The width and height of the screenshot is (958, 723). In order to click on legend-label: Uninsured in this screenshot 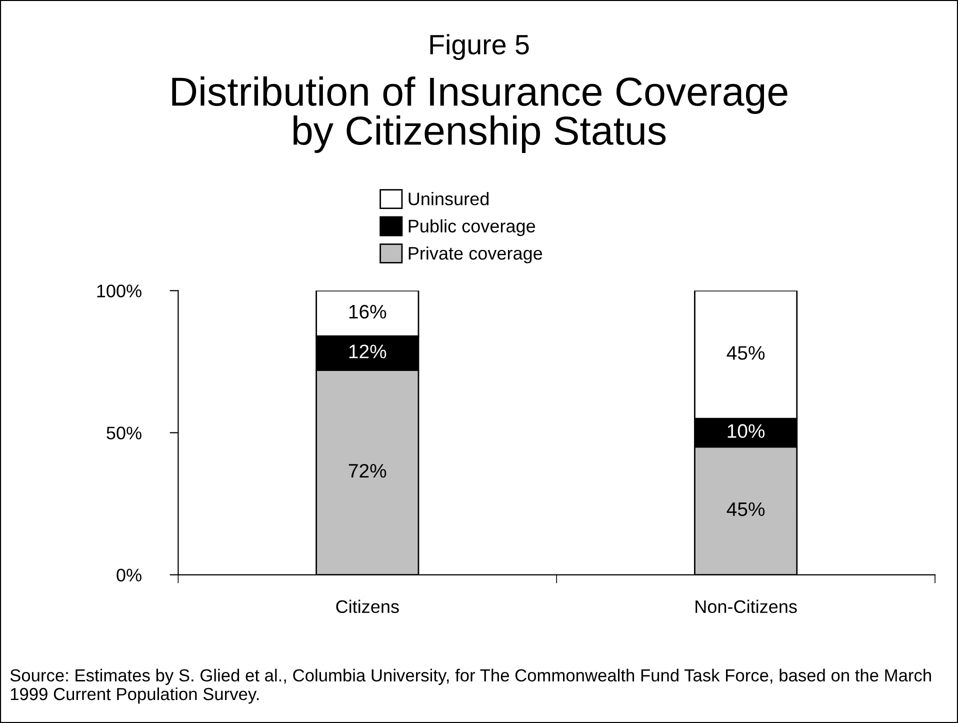, I will do `click(448, 199)`.